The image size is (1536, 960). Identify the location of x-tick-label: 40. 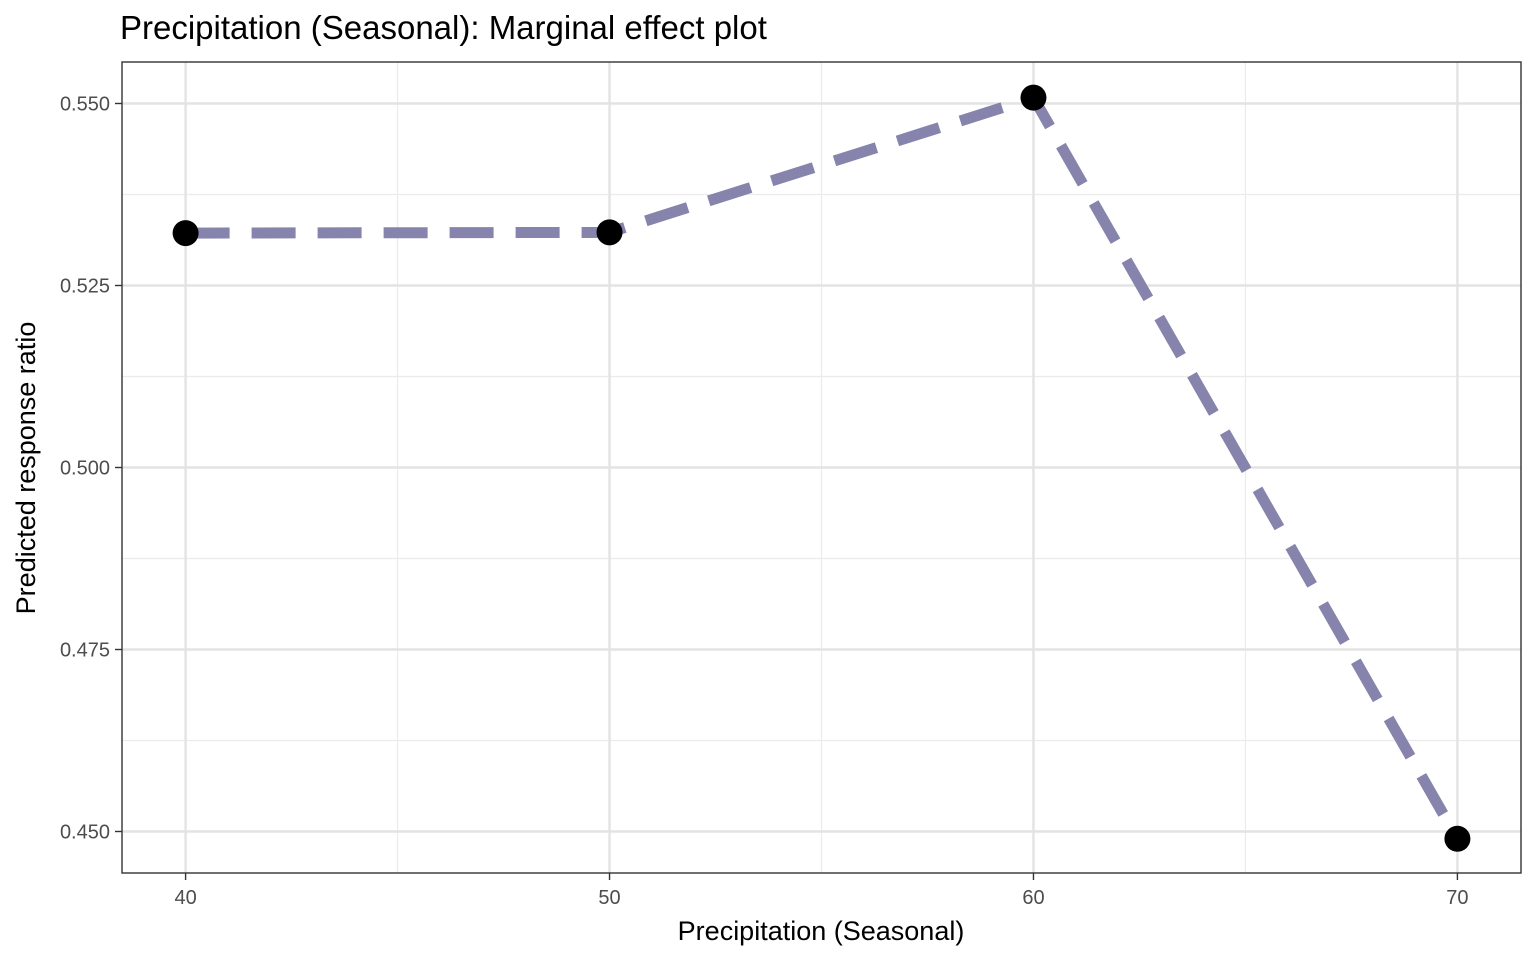
(185, 898).